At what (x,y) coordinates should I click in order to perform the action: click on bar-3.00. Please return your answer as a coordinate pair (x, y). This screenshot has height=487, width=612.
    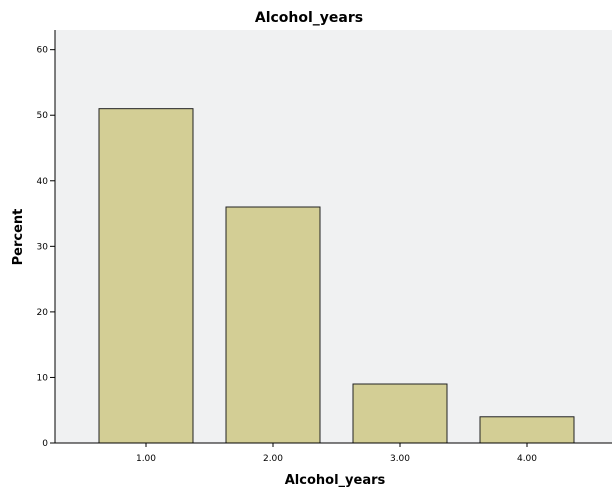
    Looking at the image, I should click on (400, 413).